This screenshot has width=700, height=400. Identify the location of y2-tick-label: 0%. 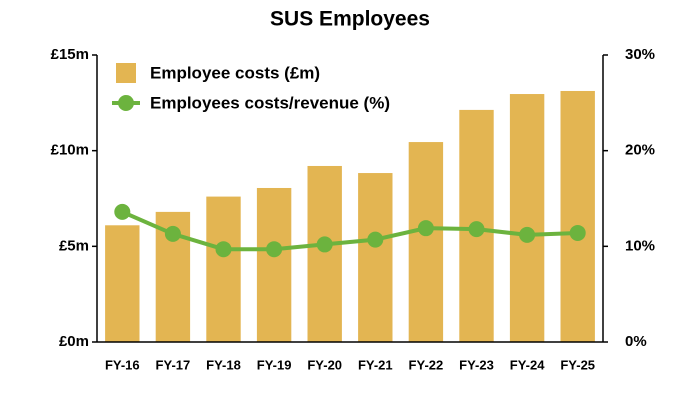
(636, 341).